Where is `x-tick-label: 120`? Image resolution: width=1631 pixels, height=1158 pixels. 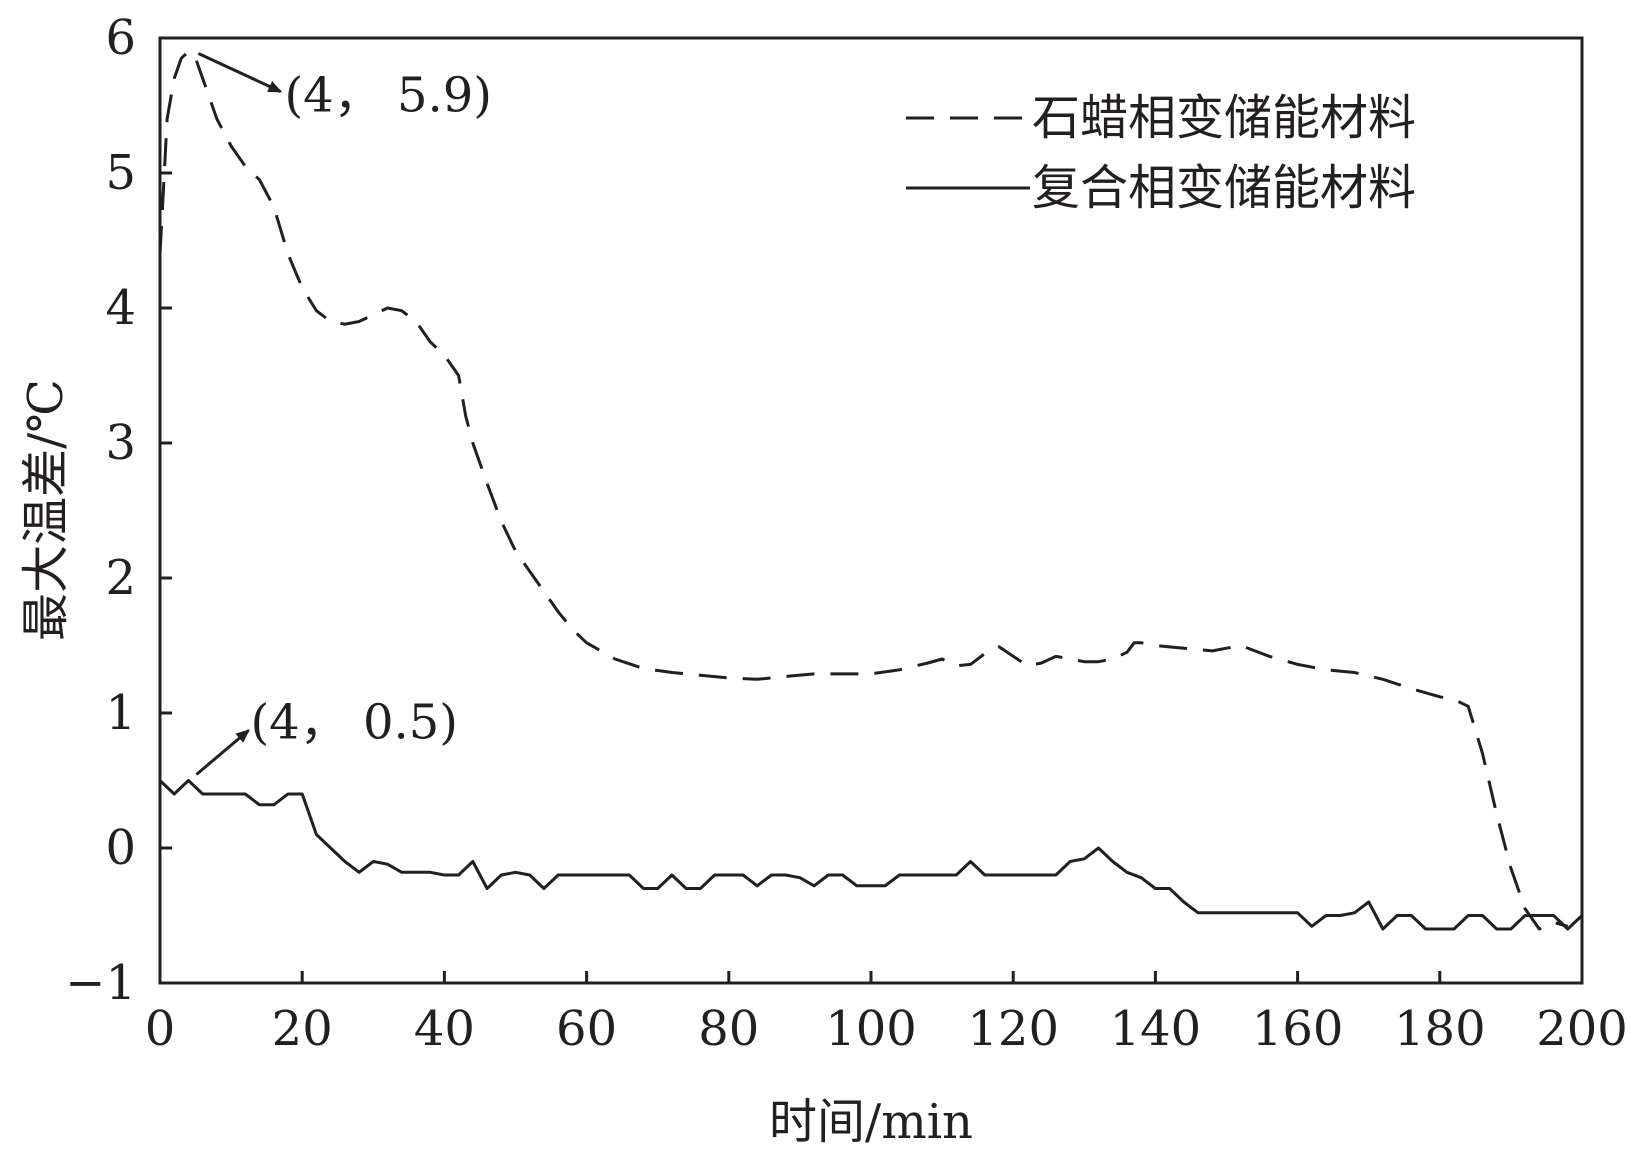 x-tick-label: 120 is located at coordinates (1013, 1029).